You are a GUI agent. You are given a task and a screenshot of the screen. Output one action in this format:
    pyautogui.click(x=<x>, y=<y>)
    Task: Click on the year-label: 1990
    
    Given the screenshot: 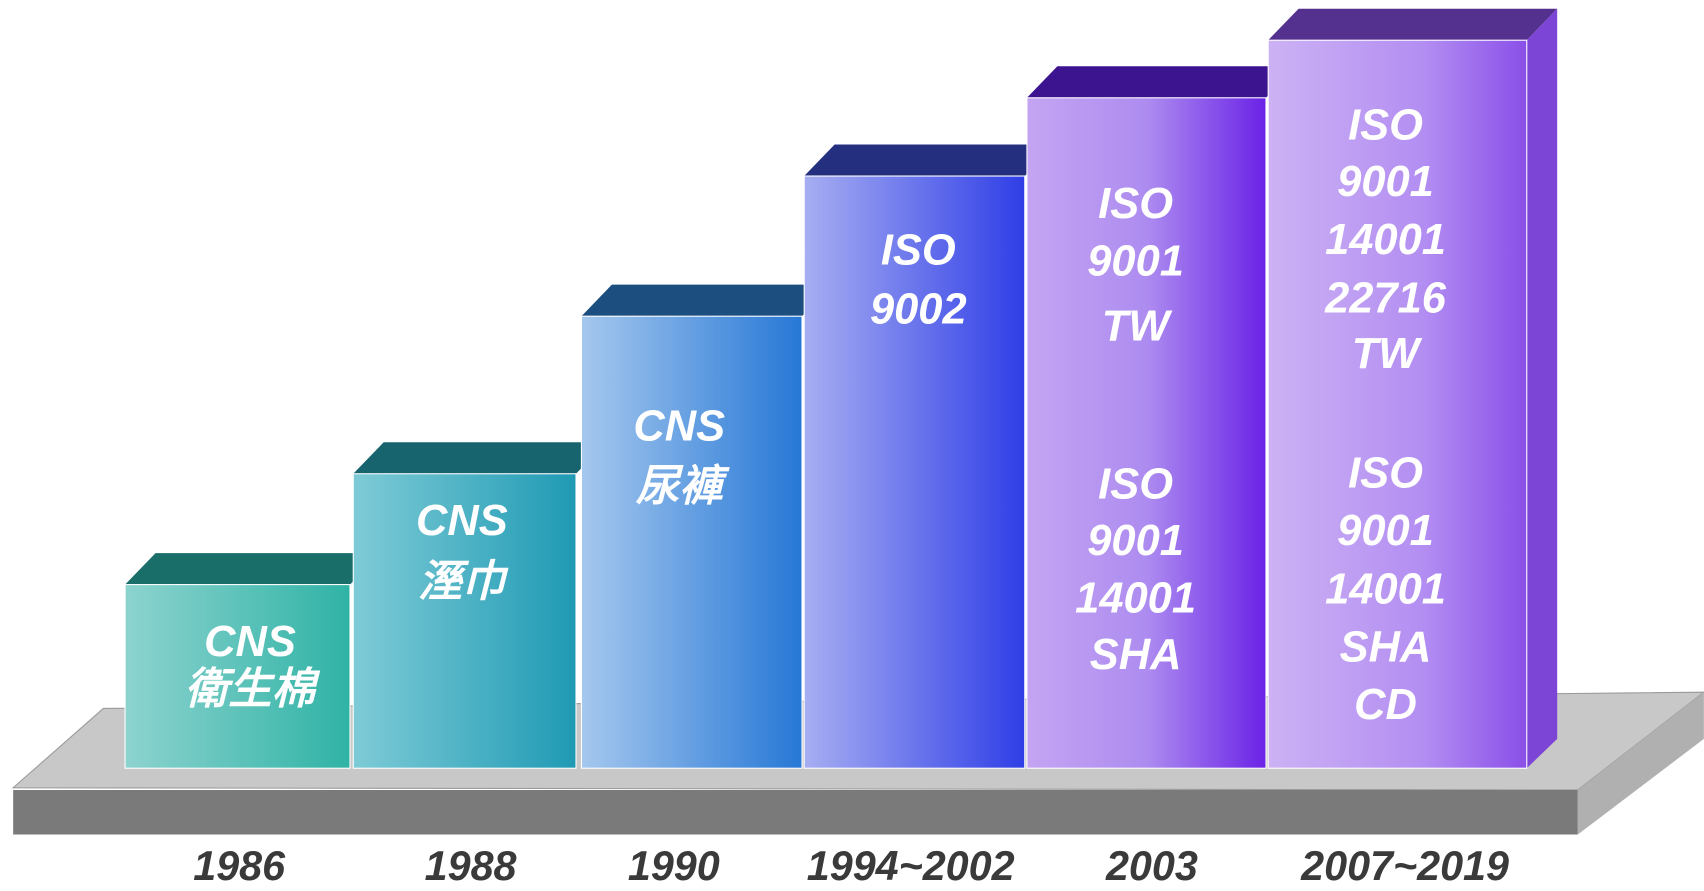 What is the action you would take?
    pyautogui.click(x=674, y=866)
    